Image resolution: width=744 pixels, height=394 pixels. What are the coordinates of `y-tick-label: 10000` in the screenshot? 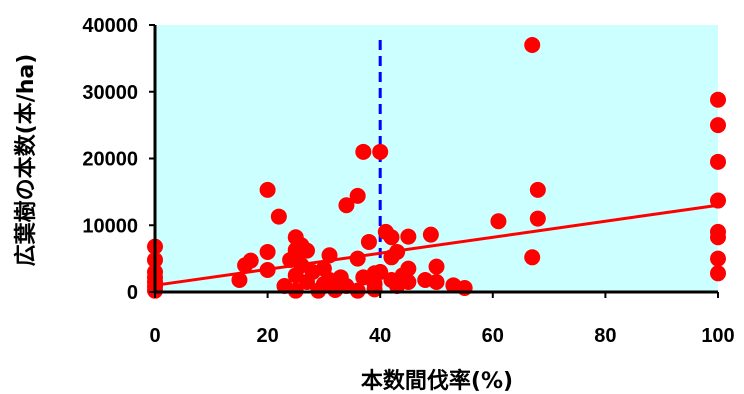 It's located at (110, 226).